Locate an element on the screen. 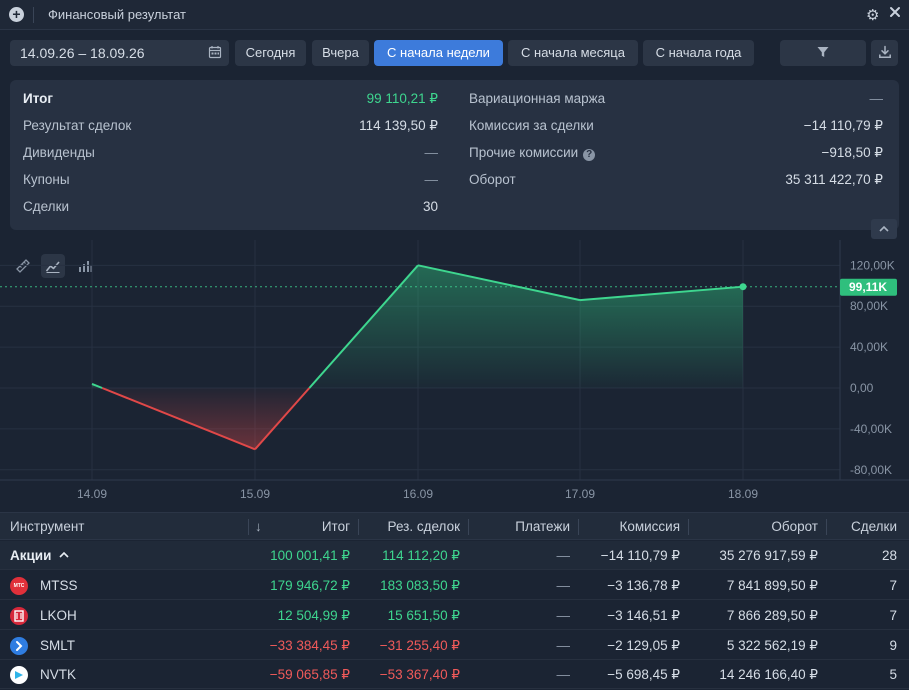  instrument-logo-icon: МТС is located at coordinates (19, 586).